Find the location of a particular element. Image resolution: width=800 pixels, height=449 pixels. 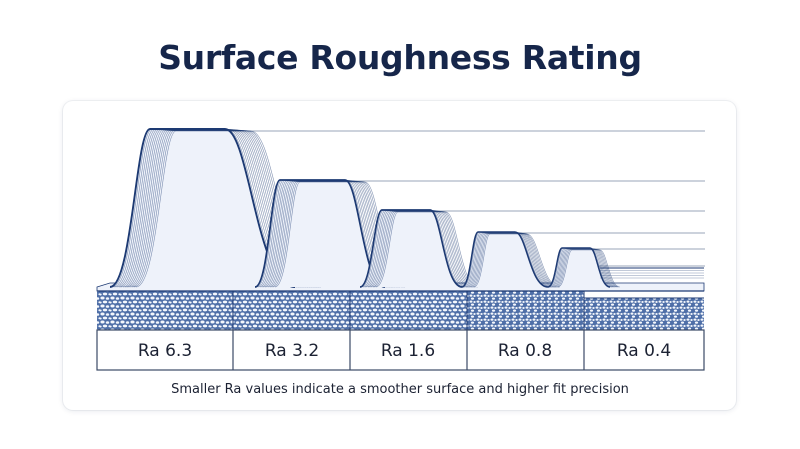

grade-label-ra-0-8: Ra 0.8 is located at coordinates (525, 351).